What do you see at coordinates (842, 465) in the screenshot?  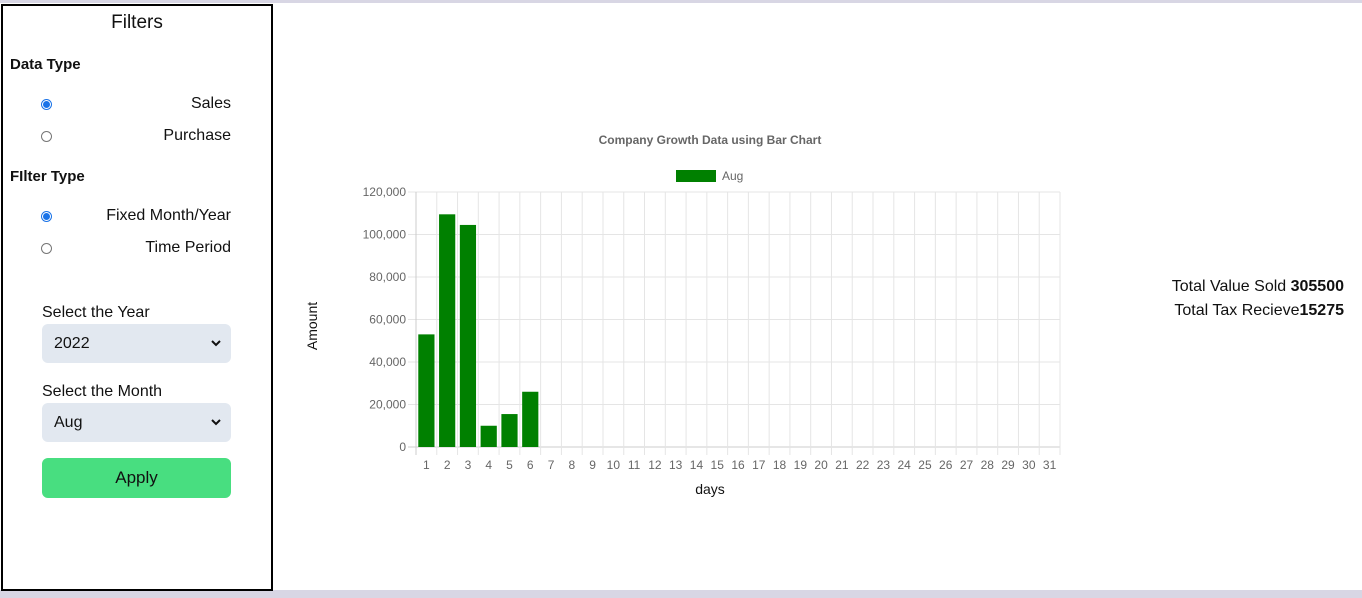 I see `x-tick-label: 21` at bounding box center [842, 465].